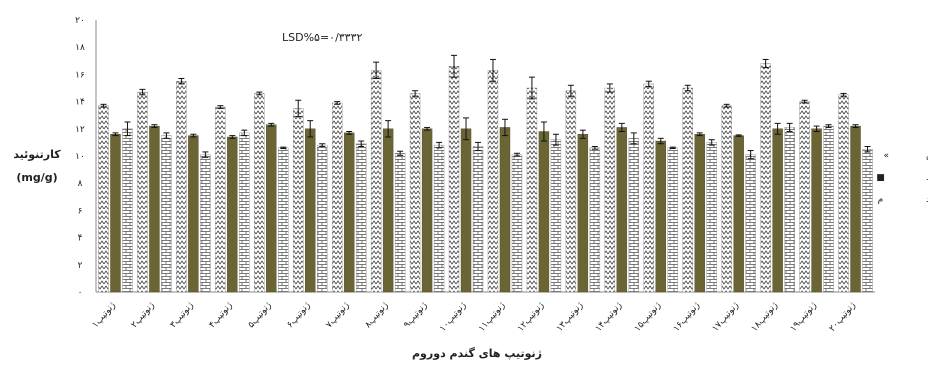 The height and width of the screenshot is (369, 928). What do you see at coordinates (80, 184) in the screenshot?
I see `y-tick-label: ۸` at bounding box center [80, 184].